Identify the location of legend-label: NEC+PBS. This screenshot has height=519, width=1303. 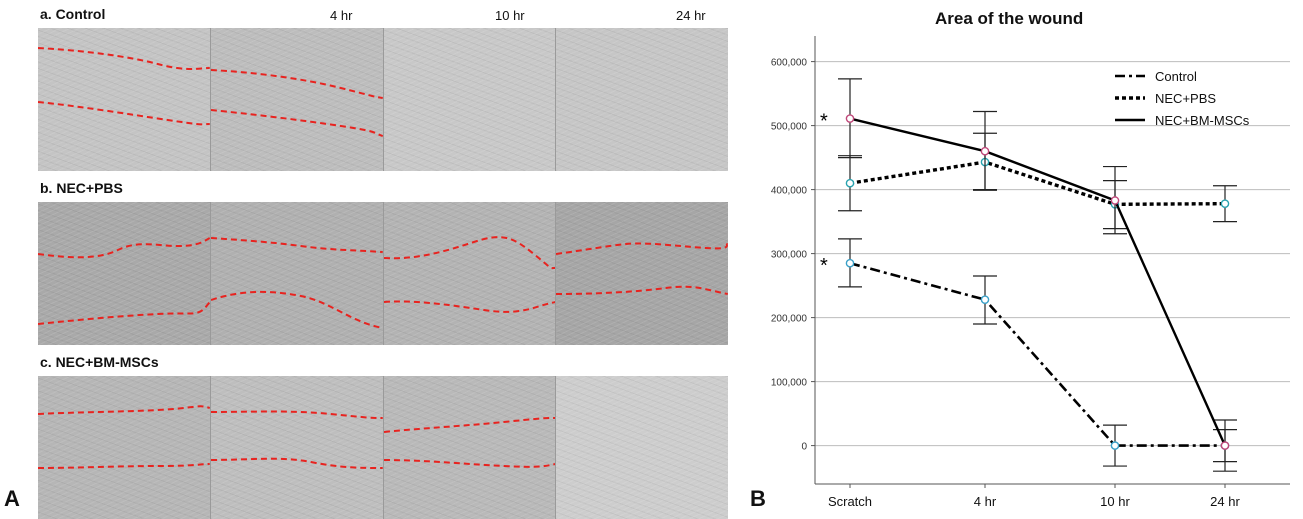
(1185, 98).